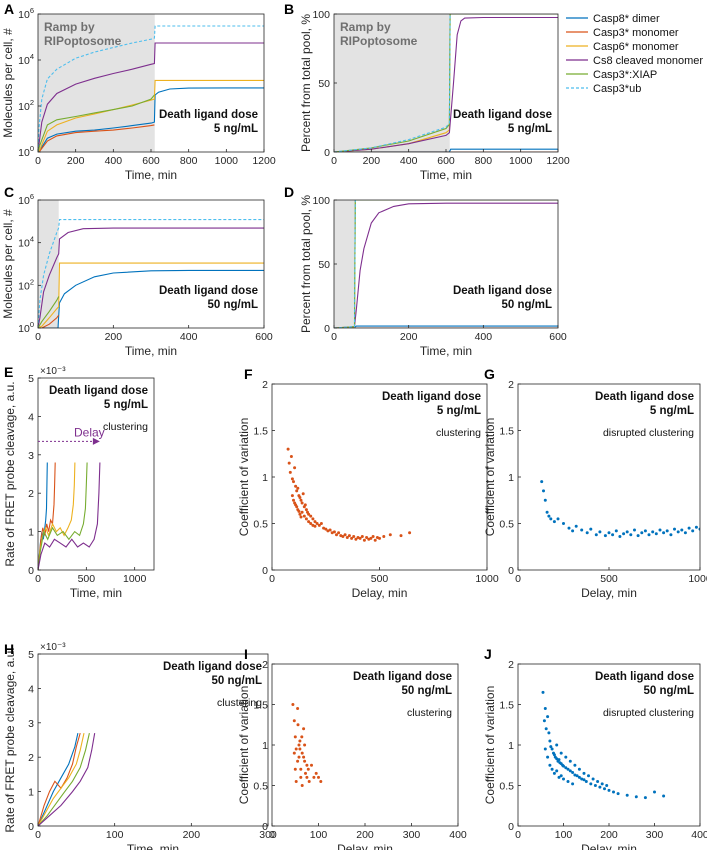 The width and height of the screenshot is (707, 850). I want to click on y-tick-label: 50, so click(324, 84).